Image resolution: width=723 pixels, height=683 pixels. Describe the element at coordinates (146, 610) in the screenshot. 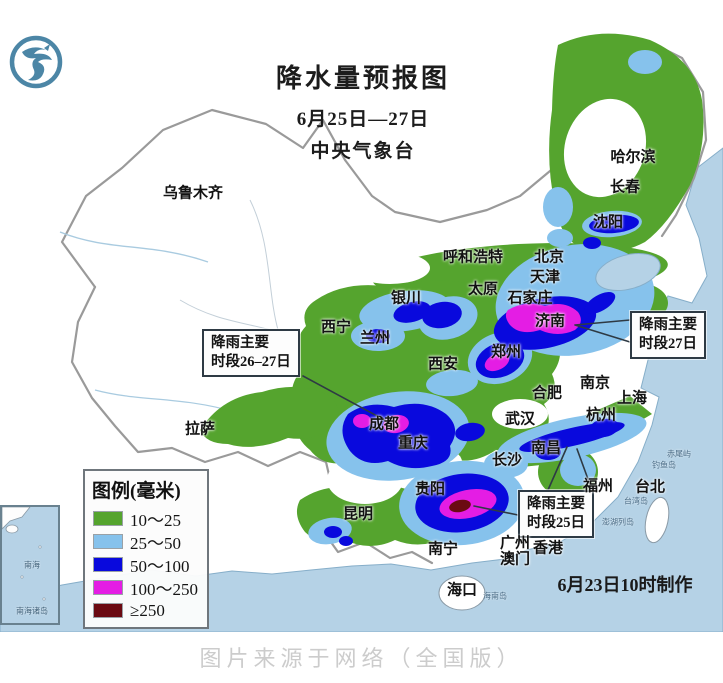

I see `legend-row-250plus: ≥250` at that location.